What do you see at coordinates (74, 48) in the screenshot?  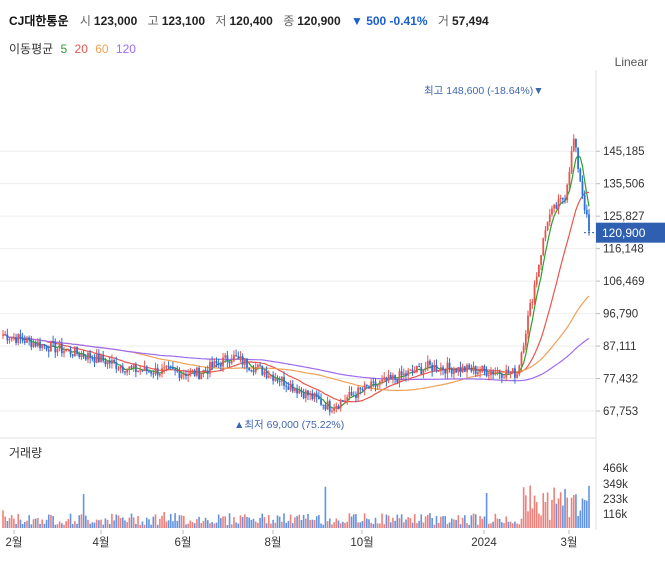 I see `ma-legend: 이동평균 5 20 60 120` at bounding box center [74, 48].